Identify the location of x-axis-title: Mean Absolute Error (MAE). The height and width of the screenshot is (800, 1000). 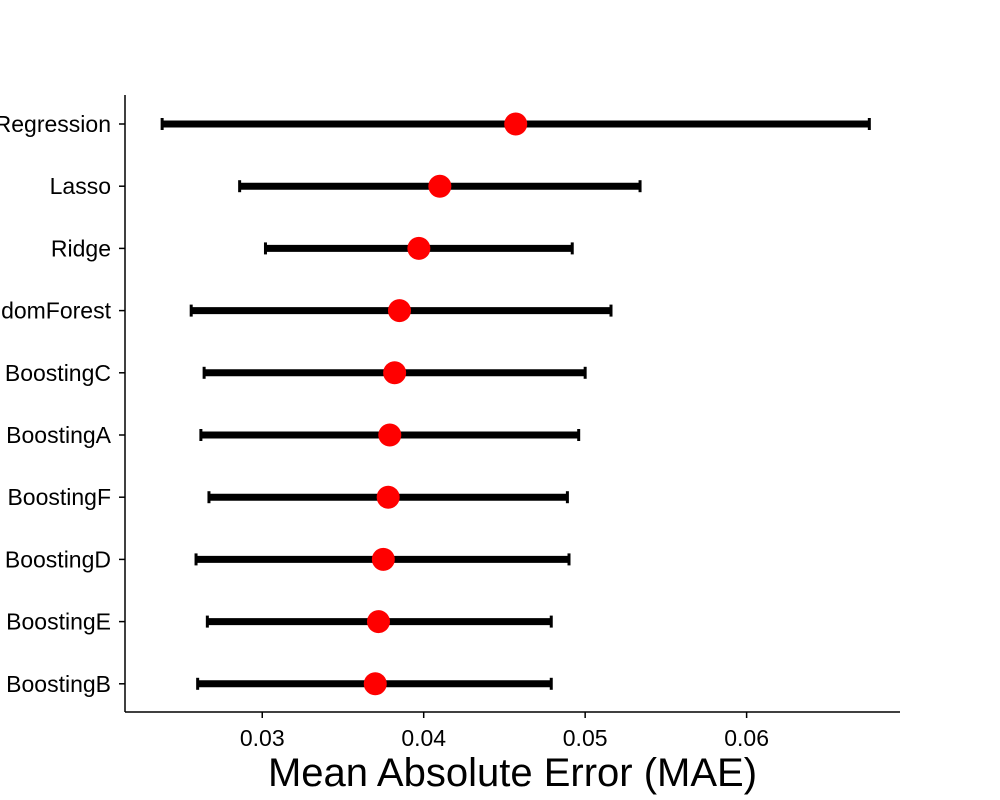
(512, 773).